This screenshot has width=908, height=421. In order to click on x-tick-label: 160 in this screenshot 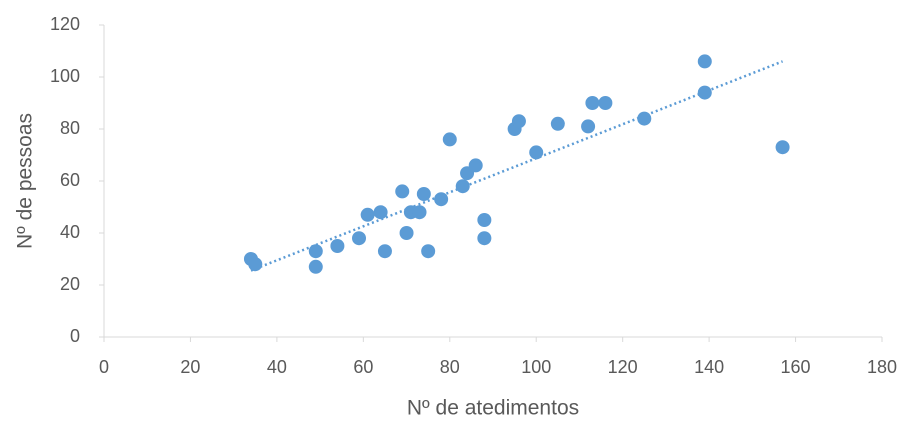, I will do `click(796, 367)`.